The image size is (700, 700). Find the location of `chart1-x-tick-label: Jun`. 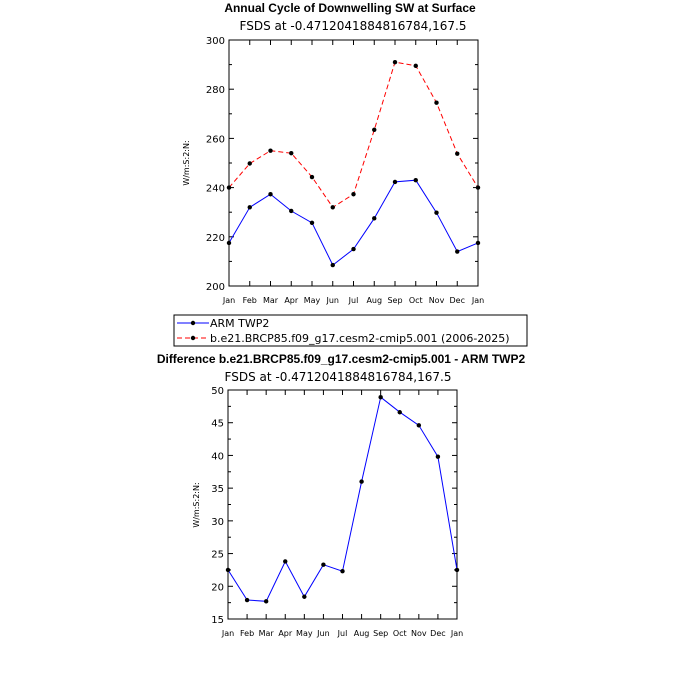

chart1-x-tick-label: Jun is located at coordinates (333, 300).